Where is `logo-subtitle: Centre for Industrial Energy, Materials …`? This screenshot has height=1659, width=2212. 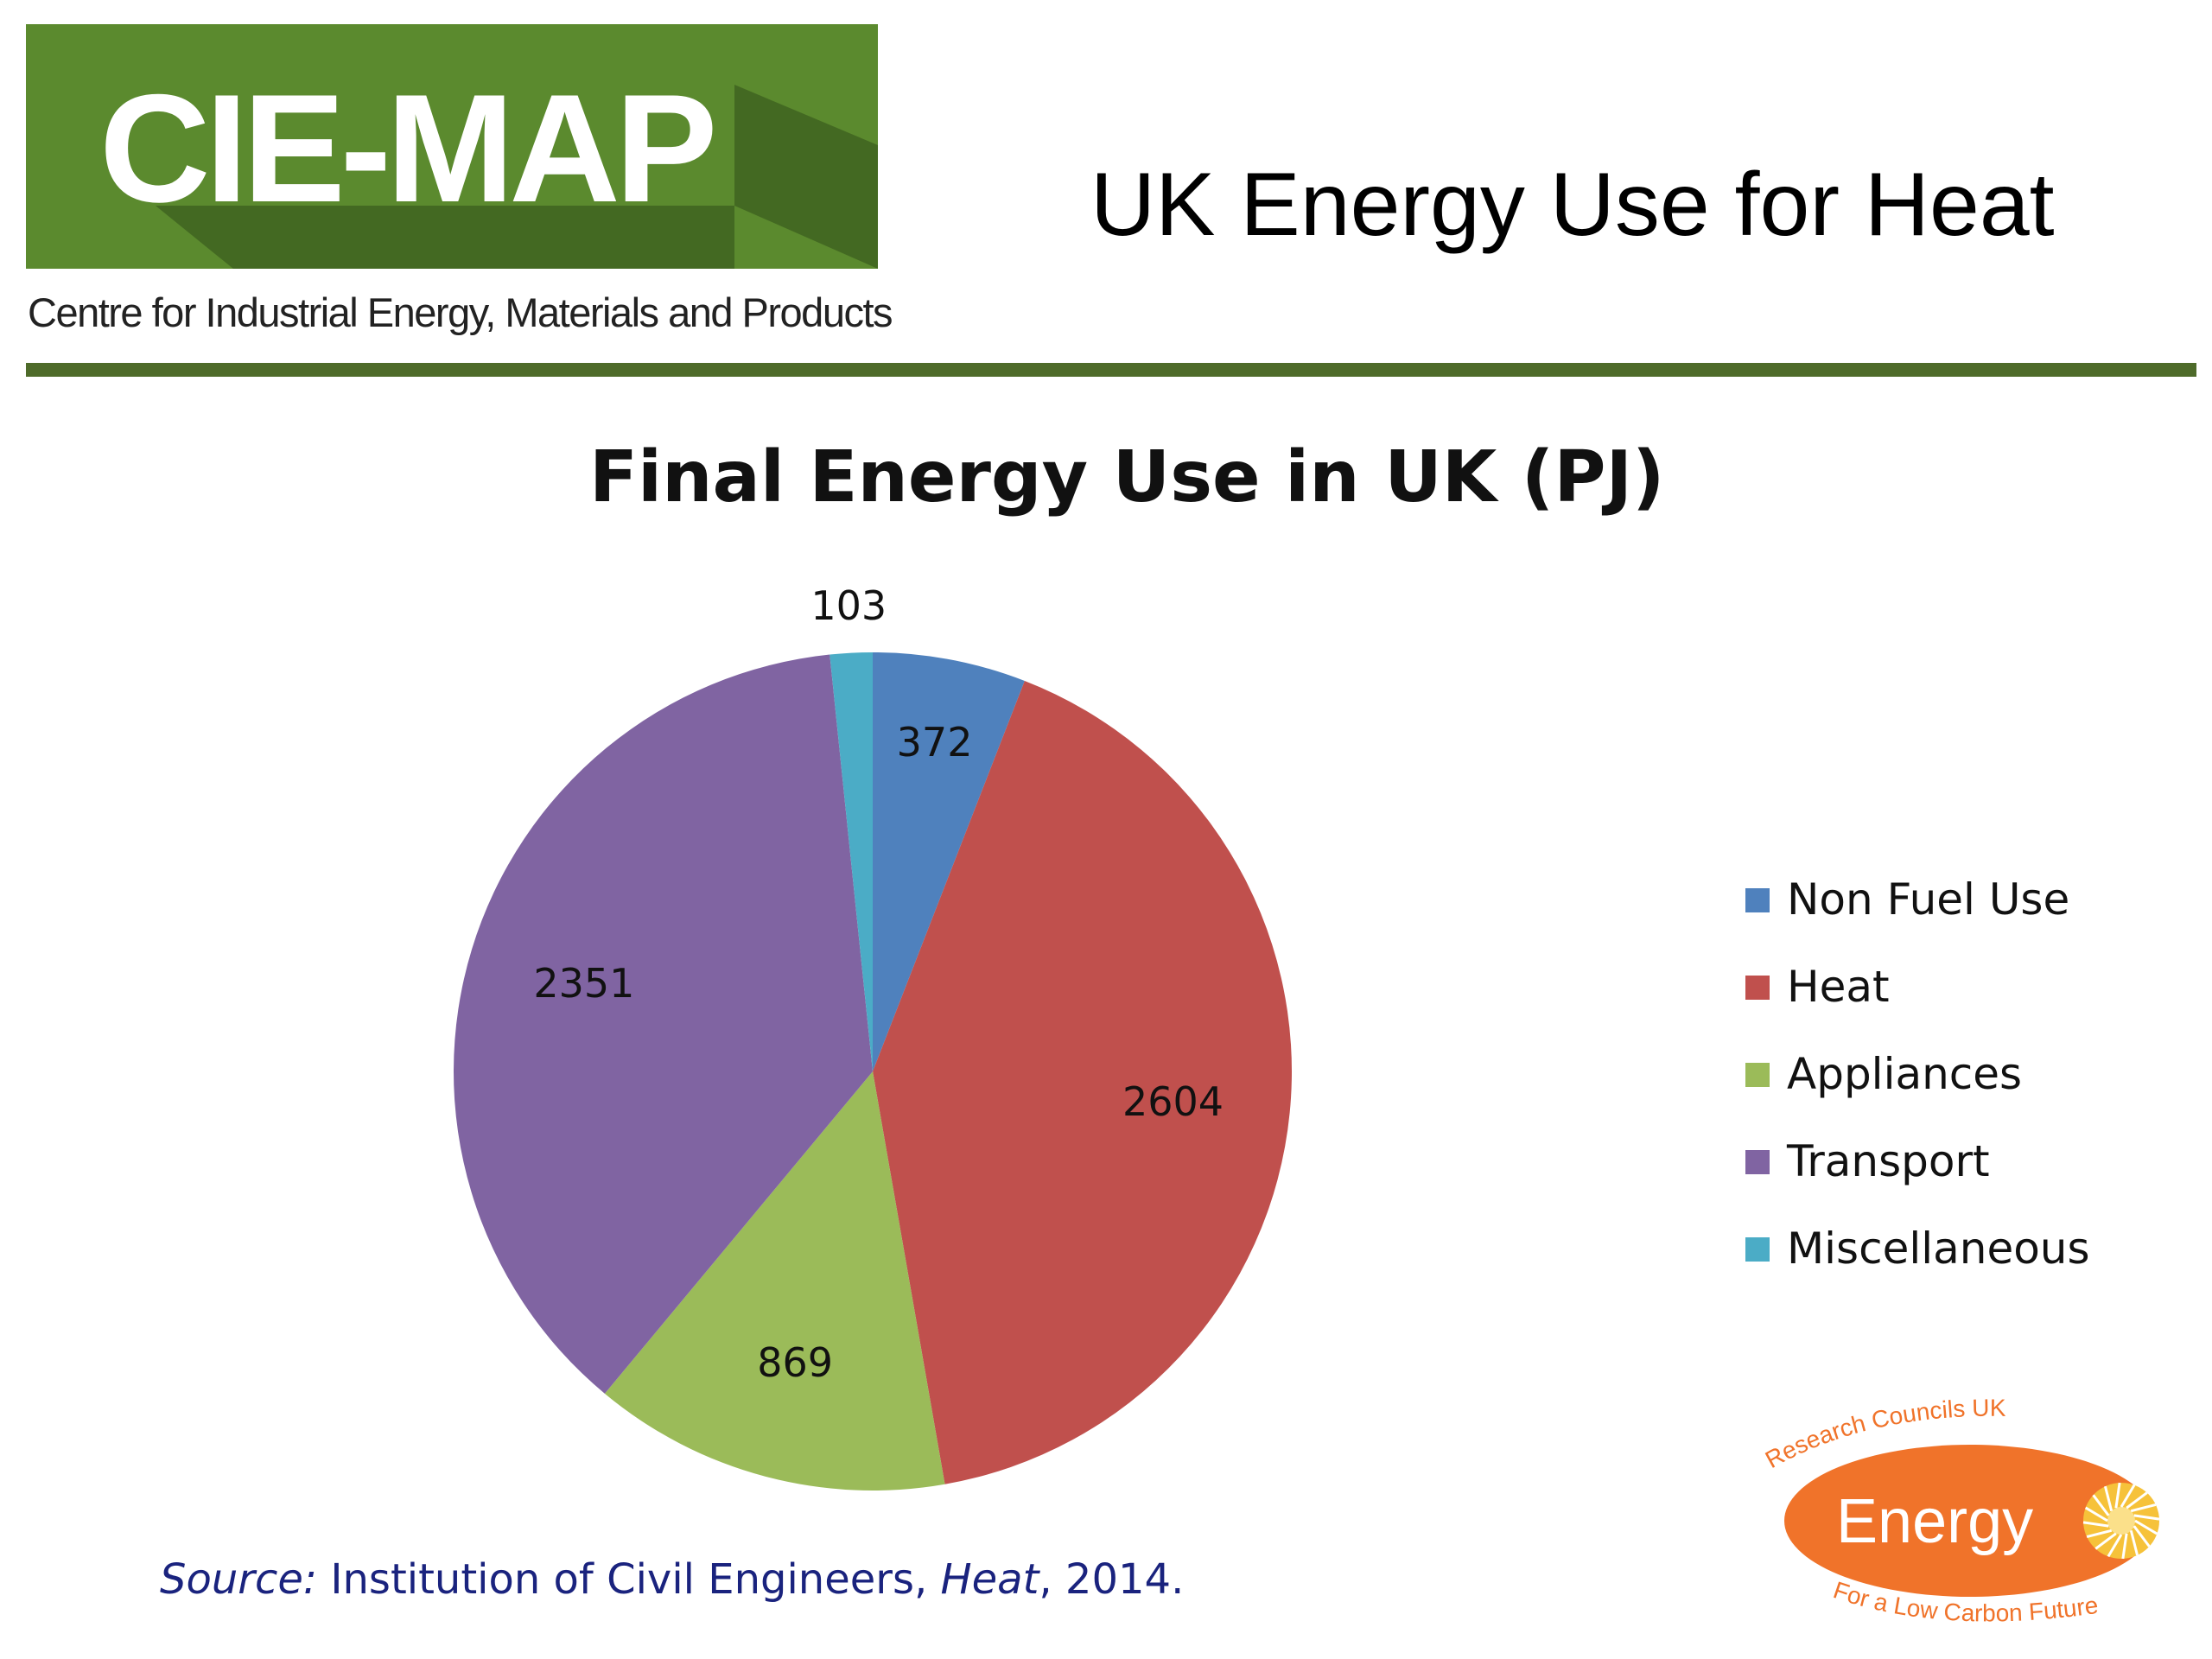 logo-subtitle: Centre for Industrial Energy, Materials … is located at coordinates (460, 312).